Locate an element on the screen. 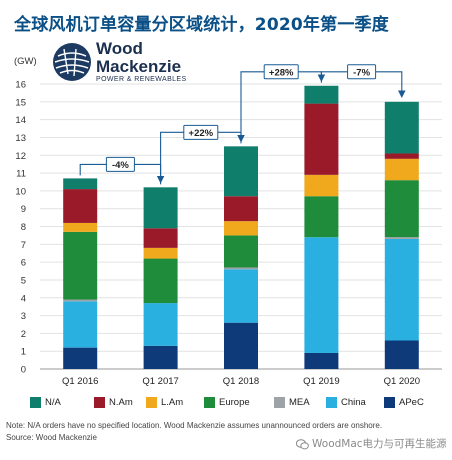  x-tick-label: Q1 2016 is located at coordinates (80, 381).